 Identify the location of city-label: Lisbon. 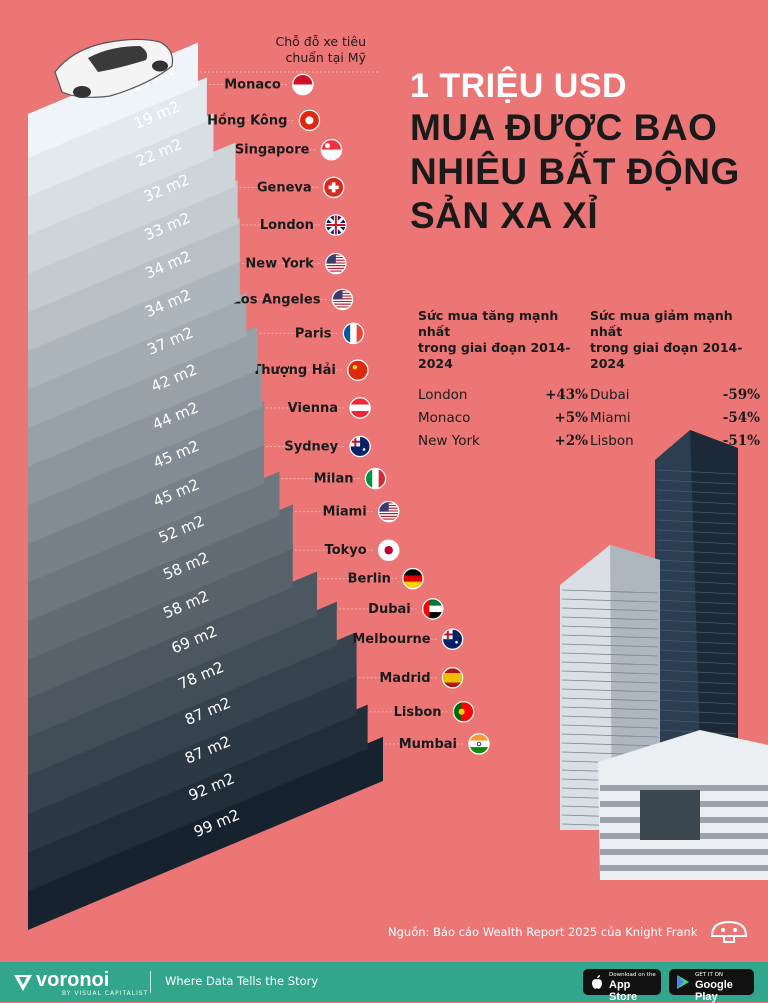
(418, 712).